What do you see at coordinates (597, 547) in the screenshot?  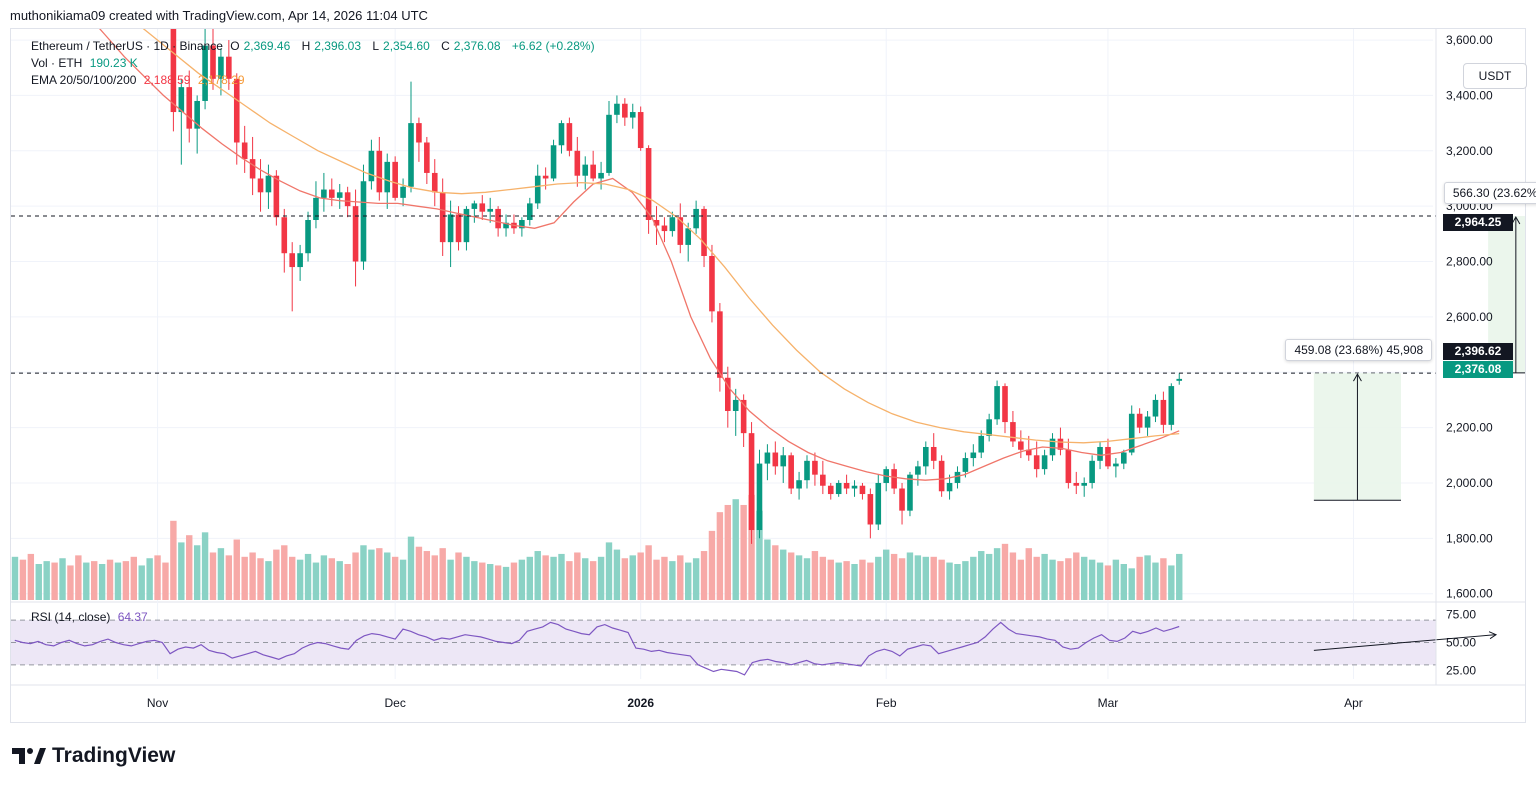 I see `volume-bars` at bounding box center [597, 547].